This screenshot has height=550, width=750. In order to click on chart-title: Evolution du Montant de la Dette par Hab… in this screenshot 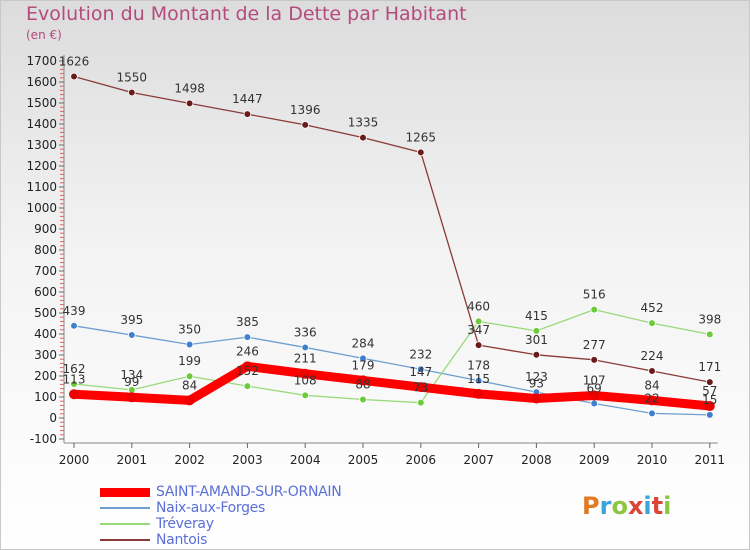, I will do `click(246, 14)`.